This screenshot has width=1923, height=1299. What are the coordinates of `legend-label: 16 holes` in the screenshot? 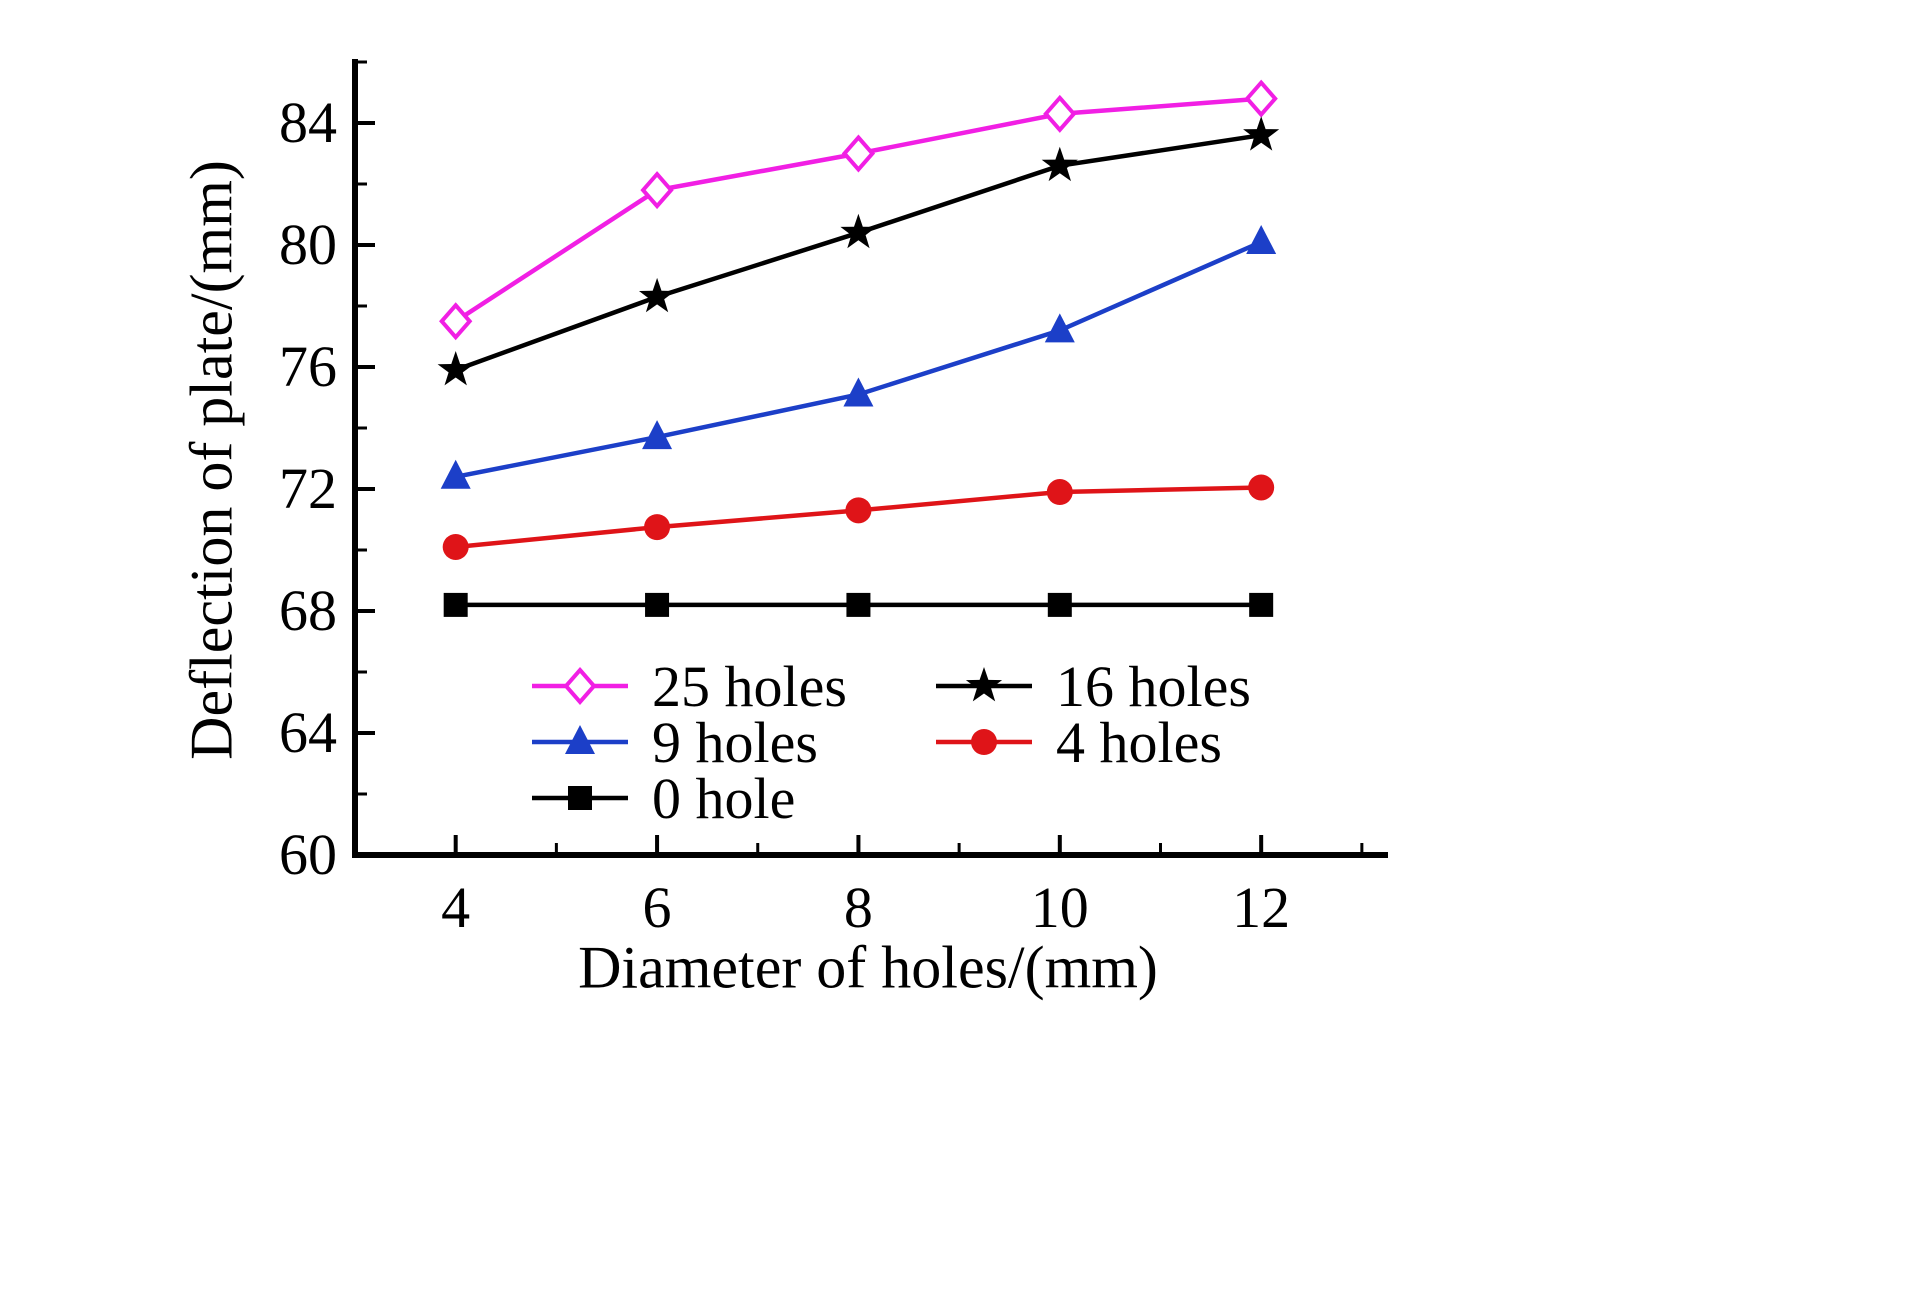 It's located at (1153, 686).